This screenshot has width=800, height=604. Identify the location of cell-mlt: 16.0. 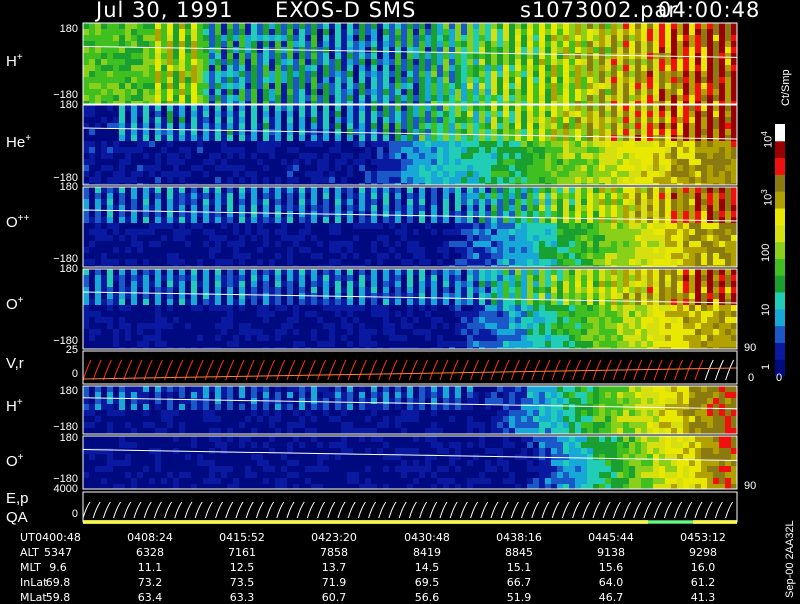
(703, 567).